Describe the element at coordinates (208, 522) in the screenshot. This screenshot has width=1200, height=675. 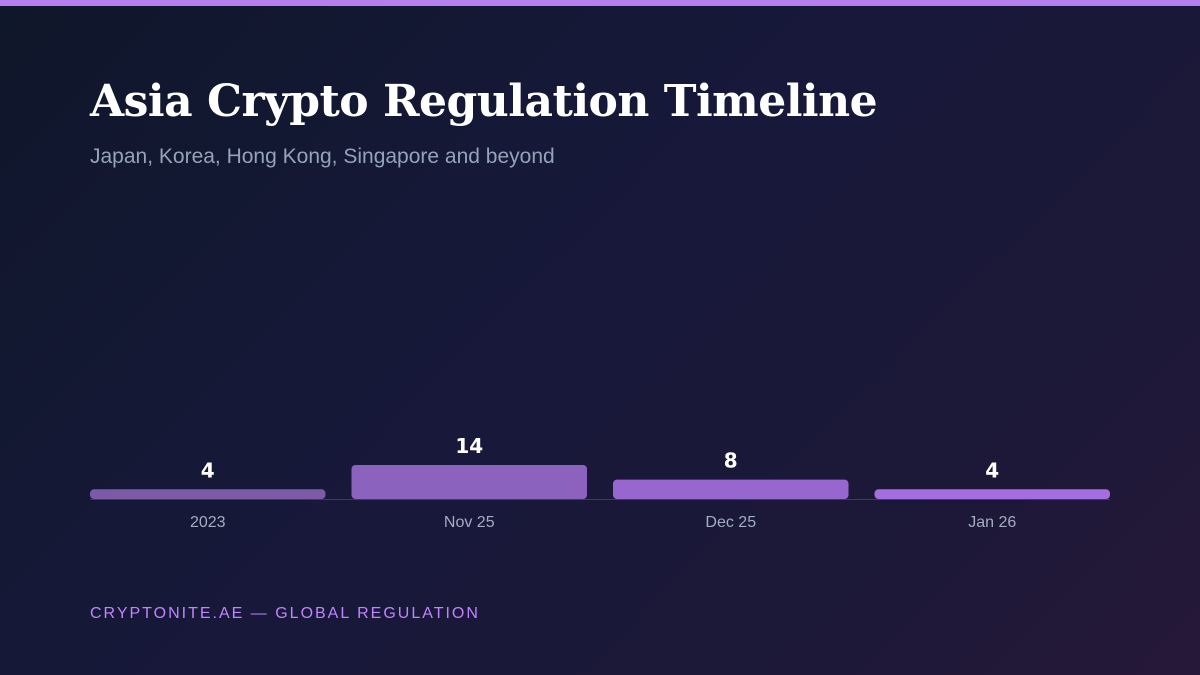
I see `x-tick-label: 2023` at that location.